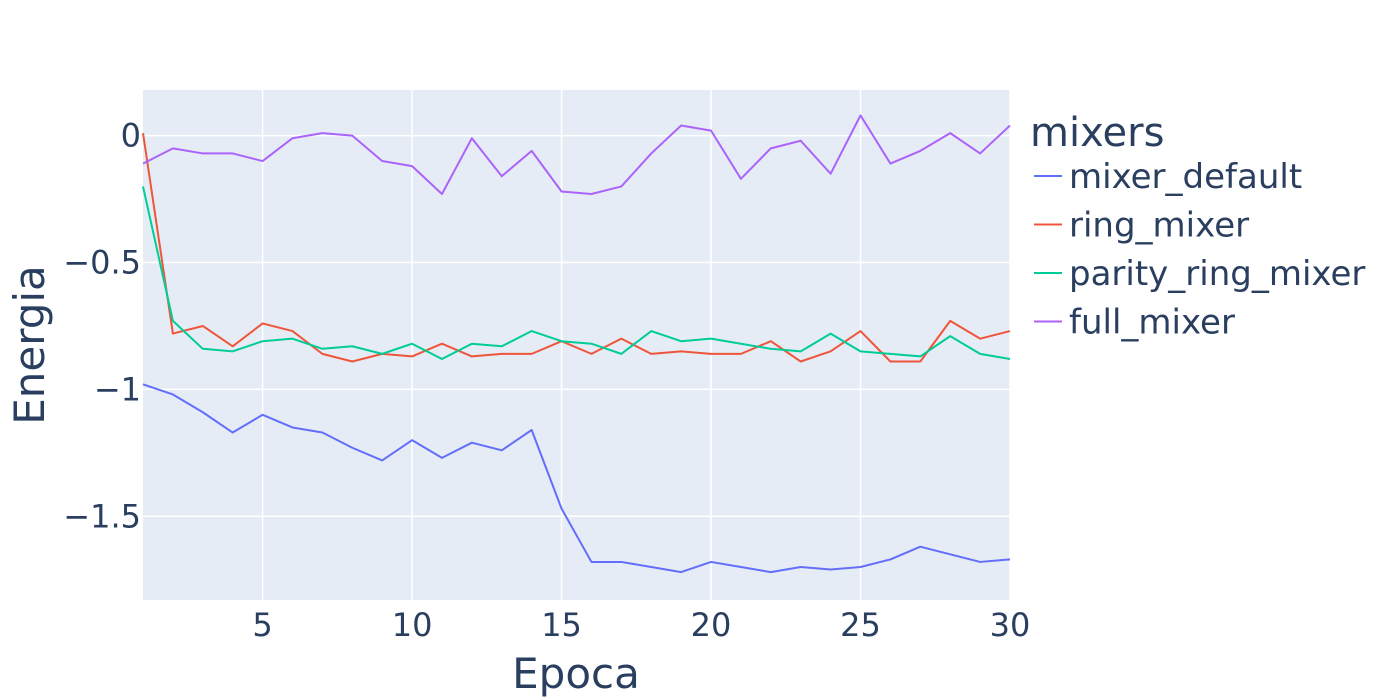 The image size is (1400, 700). I want to click on series-line-full-mixer, so click(576, 155).